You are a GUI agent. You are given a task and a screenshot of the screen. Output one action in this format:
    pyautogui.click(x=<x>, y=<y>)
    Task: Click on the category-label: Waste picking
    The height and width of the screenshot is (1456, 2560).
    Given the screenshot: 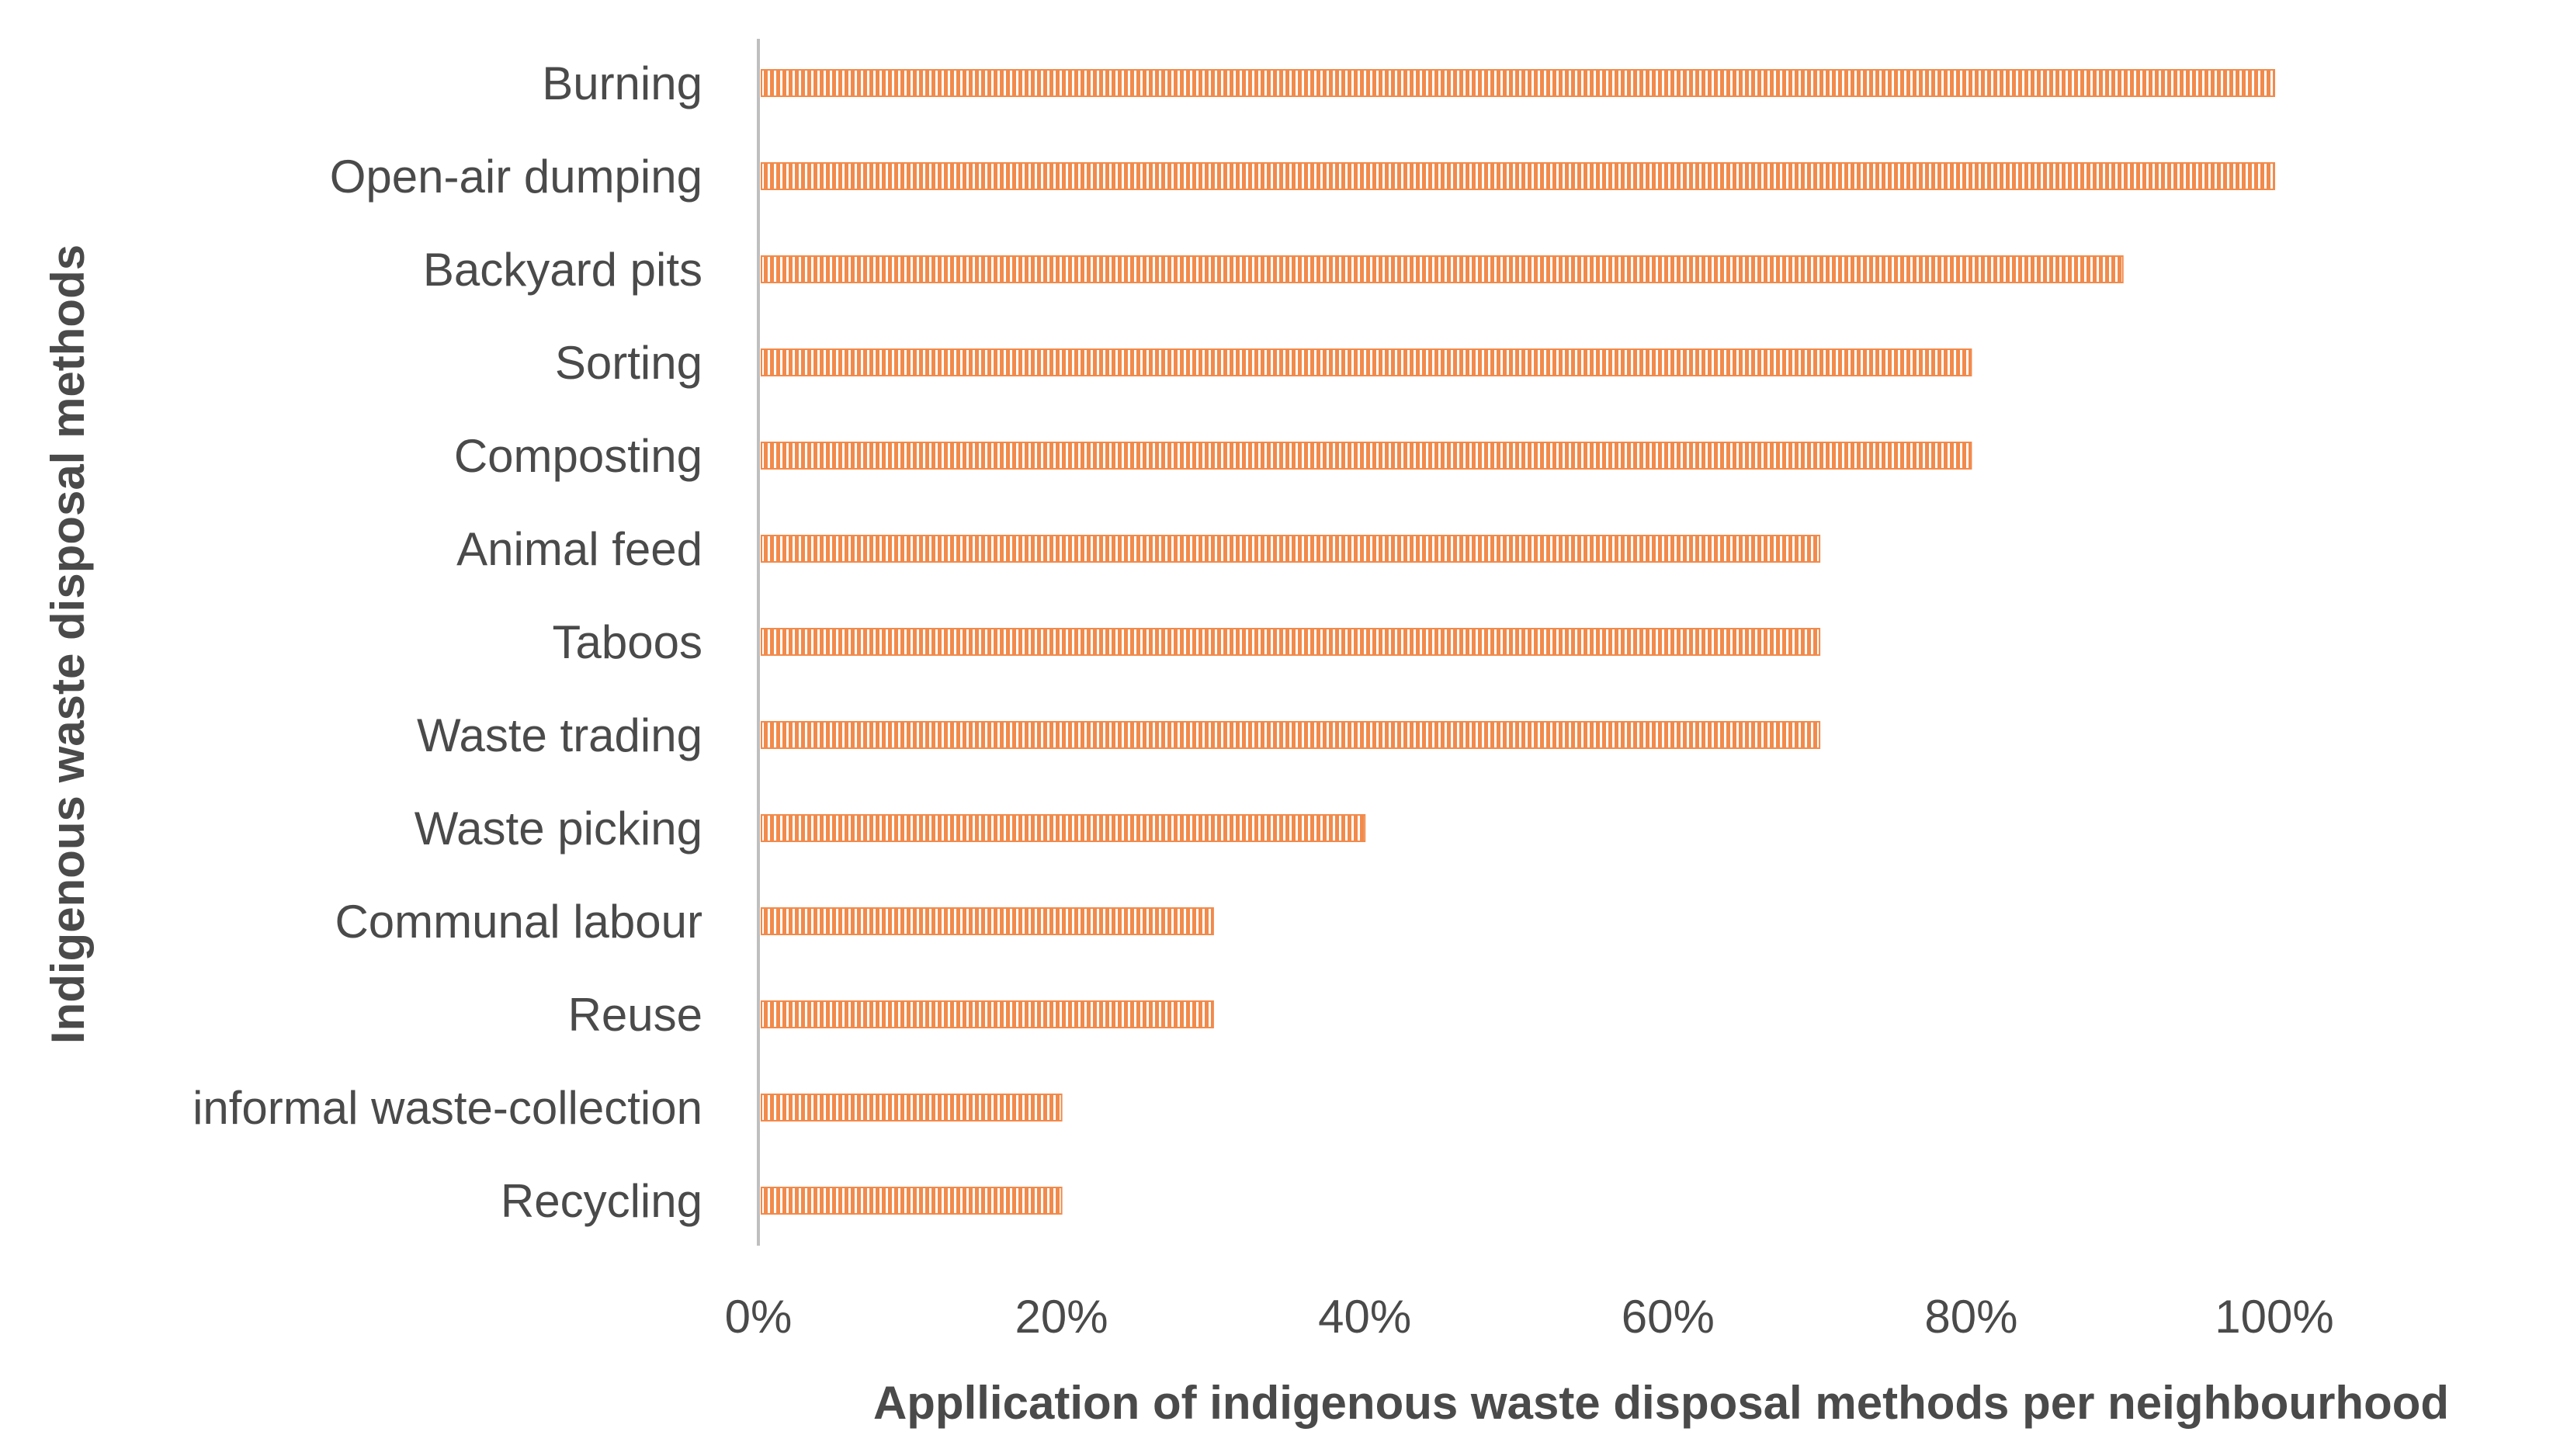 What is the action you would take?
    pyautogui.click(x=559, y=829)
    